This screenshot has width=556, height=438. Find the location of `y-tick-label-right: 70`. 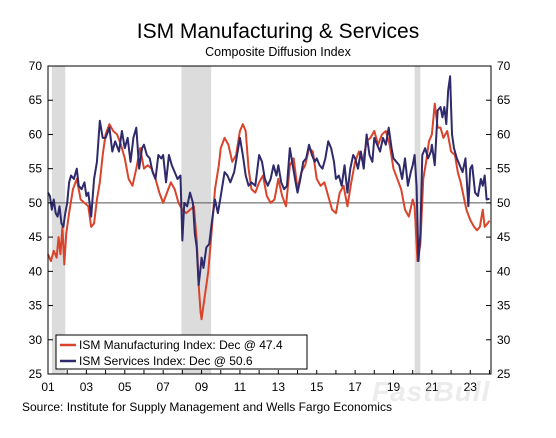

y-tick-label-right: 70 is located at coordinates (504, 66).